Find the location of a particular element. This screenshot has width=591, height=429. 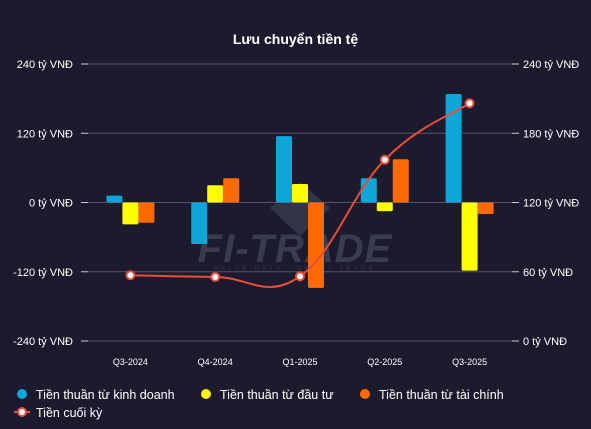

y-left-tick-label: 0 tỷ VNĐ is located at coordinates (51, 204).